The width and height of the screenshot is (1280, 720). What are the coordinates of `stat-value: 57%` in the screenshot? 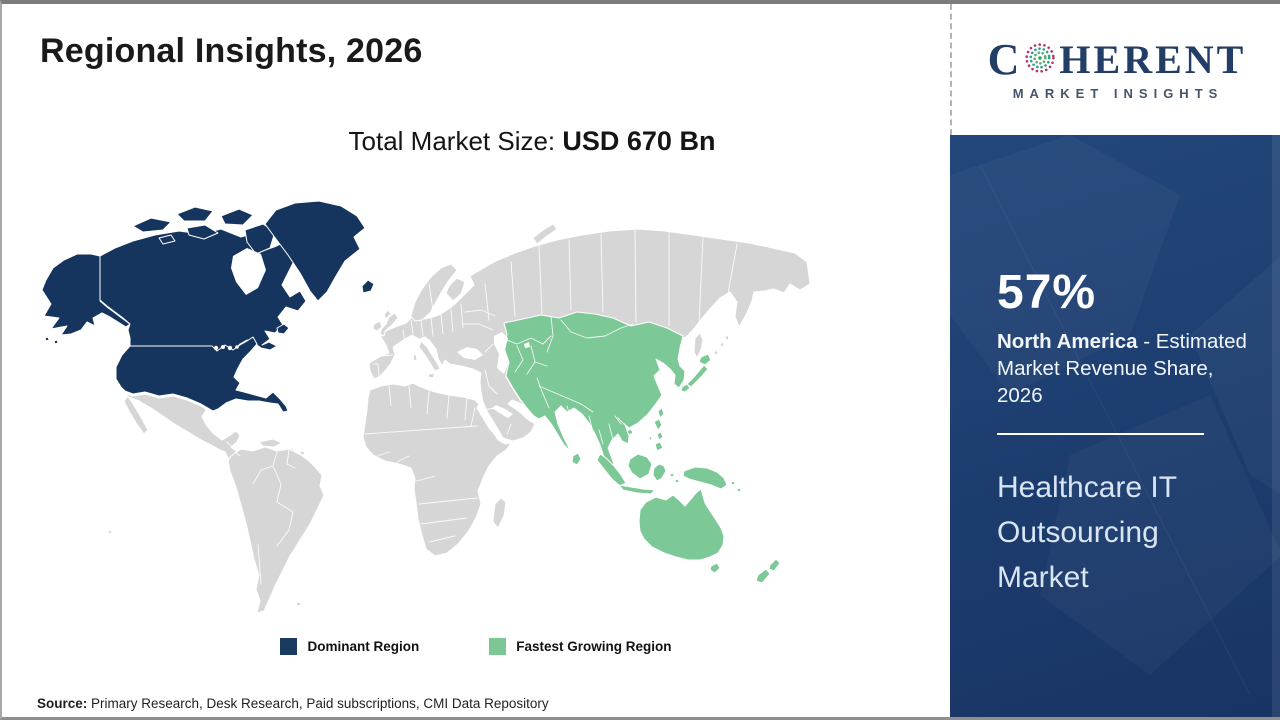 It's located at (1047, 292).